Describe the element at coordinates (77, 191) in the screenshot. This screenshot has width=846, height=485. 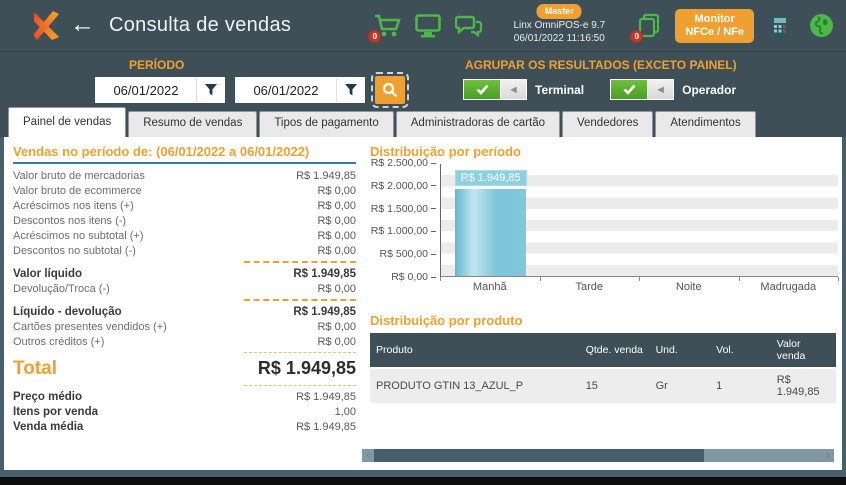
I see `summary-row-label: Valor bruto de ecommerce` at that location.